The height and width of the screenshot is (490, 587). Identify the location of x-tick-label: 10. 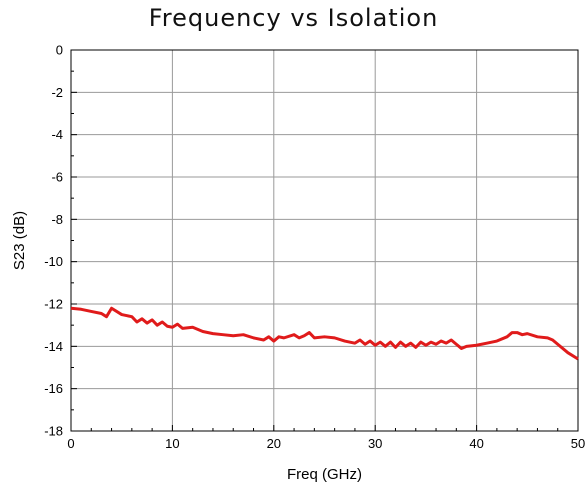
(172, 443).